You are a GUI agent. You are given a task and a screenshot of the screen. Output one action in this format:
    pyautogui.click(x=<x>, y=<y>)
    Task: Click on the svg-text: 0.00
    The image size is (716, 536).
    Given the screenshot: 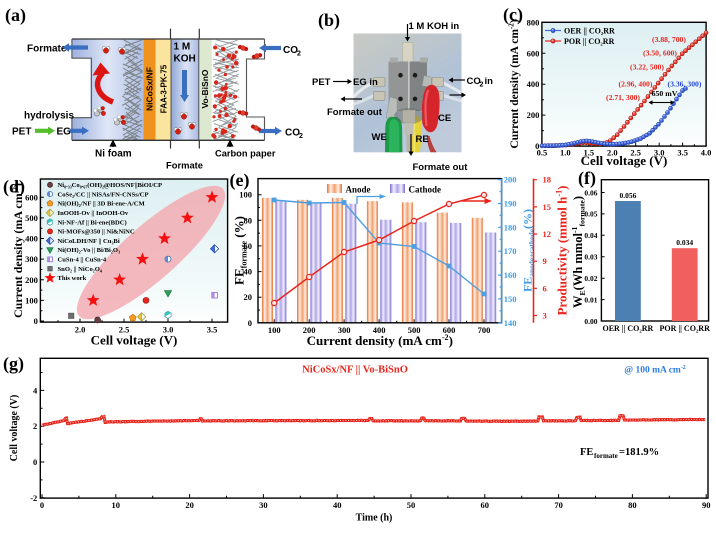 What is the action you would take?
    pyautogui.click(x=590, y=321)
    